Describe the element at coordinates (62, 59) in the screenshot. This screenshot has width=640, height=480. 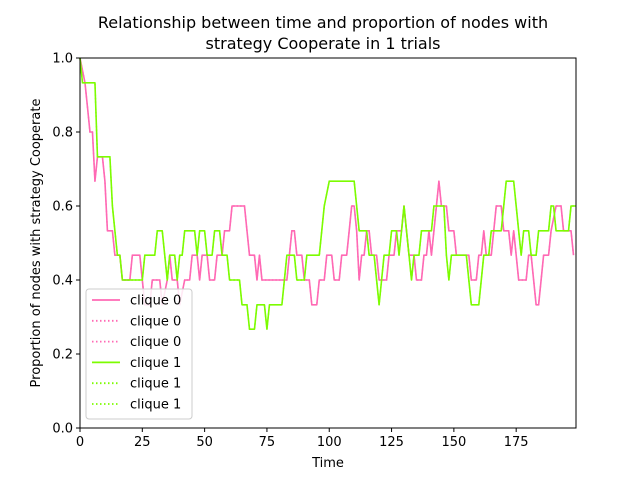
I see `y-tick-label: 1.0` at that location.